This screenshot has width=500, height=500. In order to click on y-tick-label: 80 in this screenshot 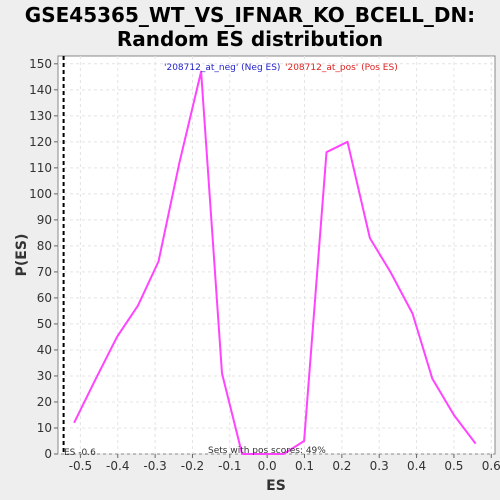, I will do `click(44, 246)`.